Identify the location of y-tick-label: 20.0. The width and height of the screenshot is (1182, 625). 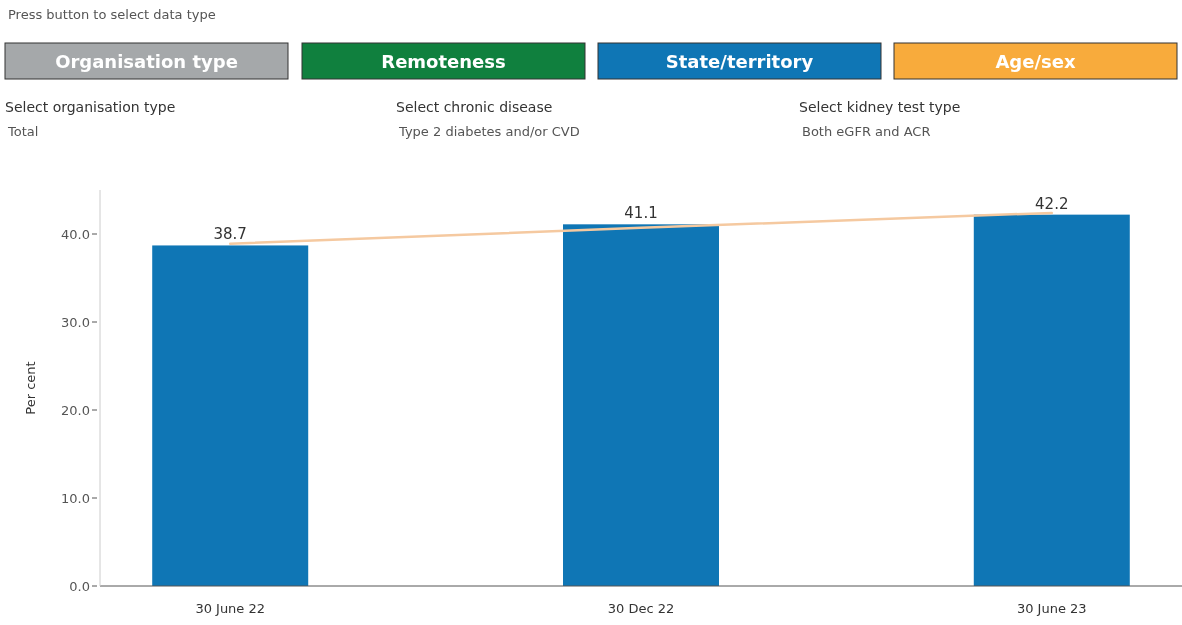
(75, 410).